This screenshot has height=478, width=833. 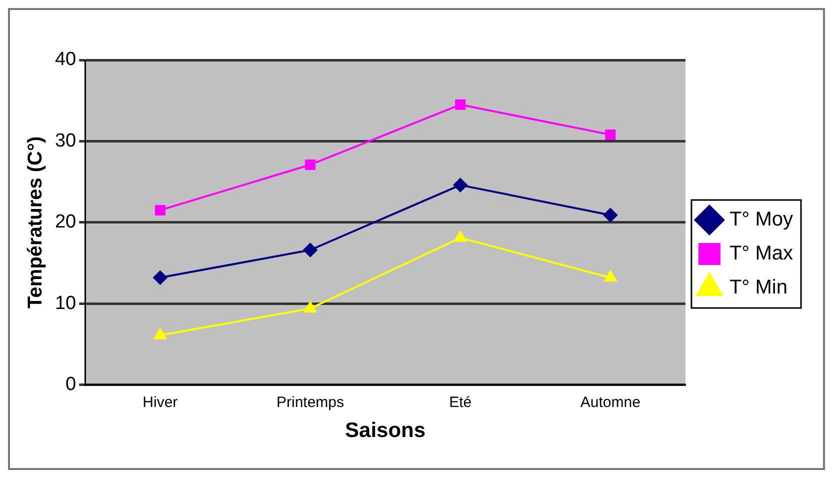 What do you see at coordinates (385, 430) in the screenshot?
I see `x-axis-title: Saisons` at bounding box center [385, 430].